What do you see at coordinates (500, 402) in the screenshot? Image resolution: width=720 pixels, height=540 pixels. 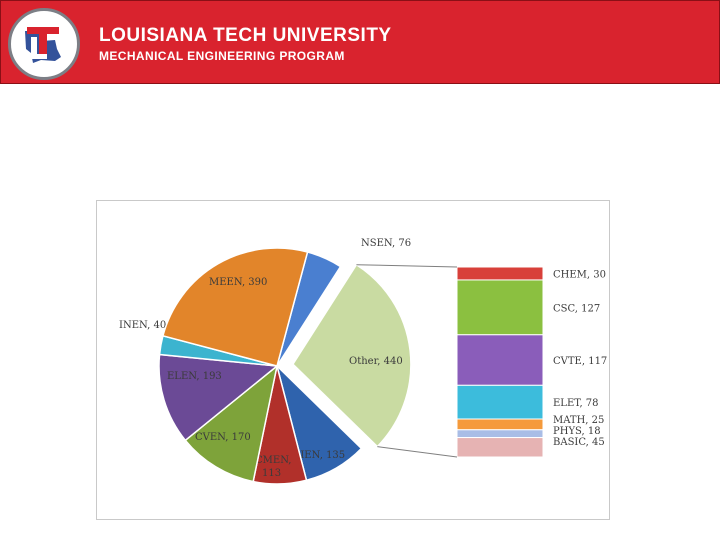 I see `bar-segment-elet` at bounding box center [500, 402].